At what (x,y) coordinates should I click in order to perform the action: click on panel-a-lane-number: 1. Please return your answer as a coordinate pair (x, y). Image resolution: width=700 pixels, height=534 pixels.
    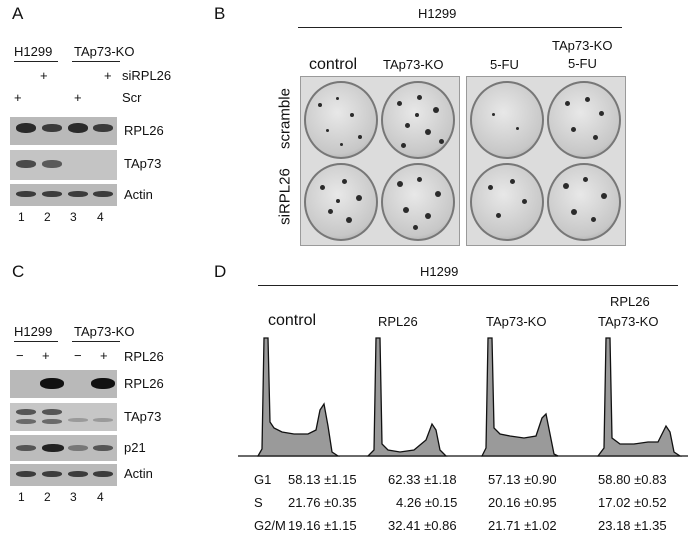
    Looking at the image, I should click on (21, 217).